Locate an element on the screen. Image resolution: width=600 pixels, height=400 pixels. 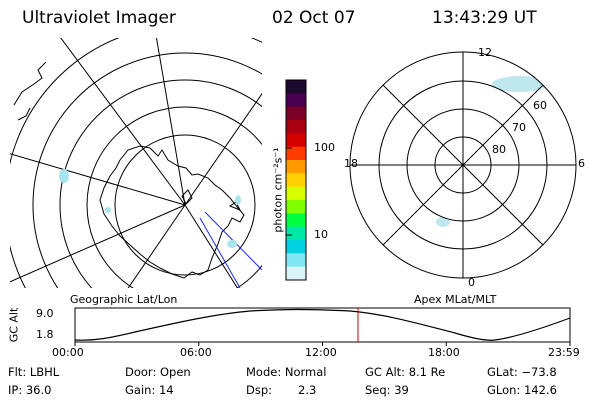
timeline-ytick-bottom: 1.8 is located at coordinates (45, 334).